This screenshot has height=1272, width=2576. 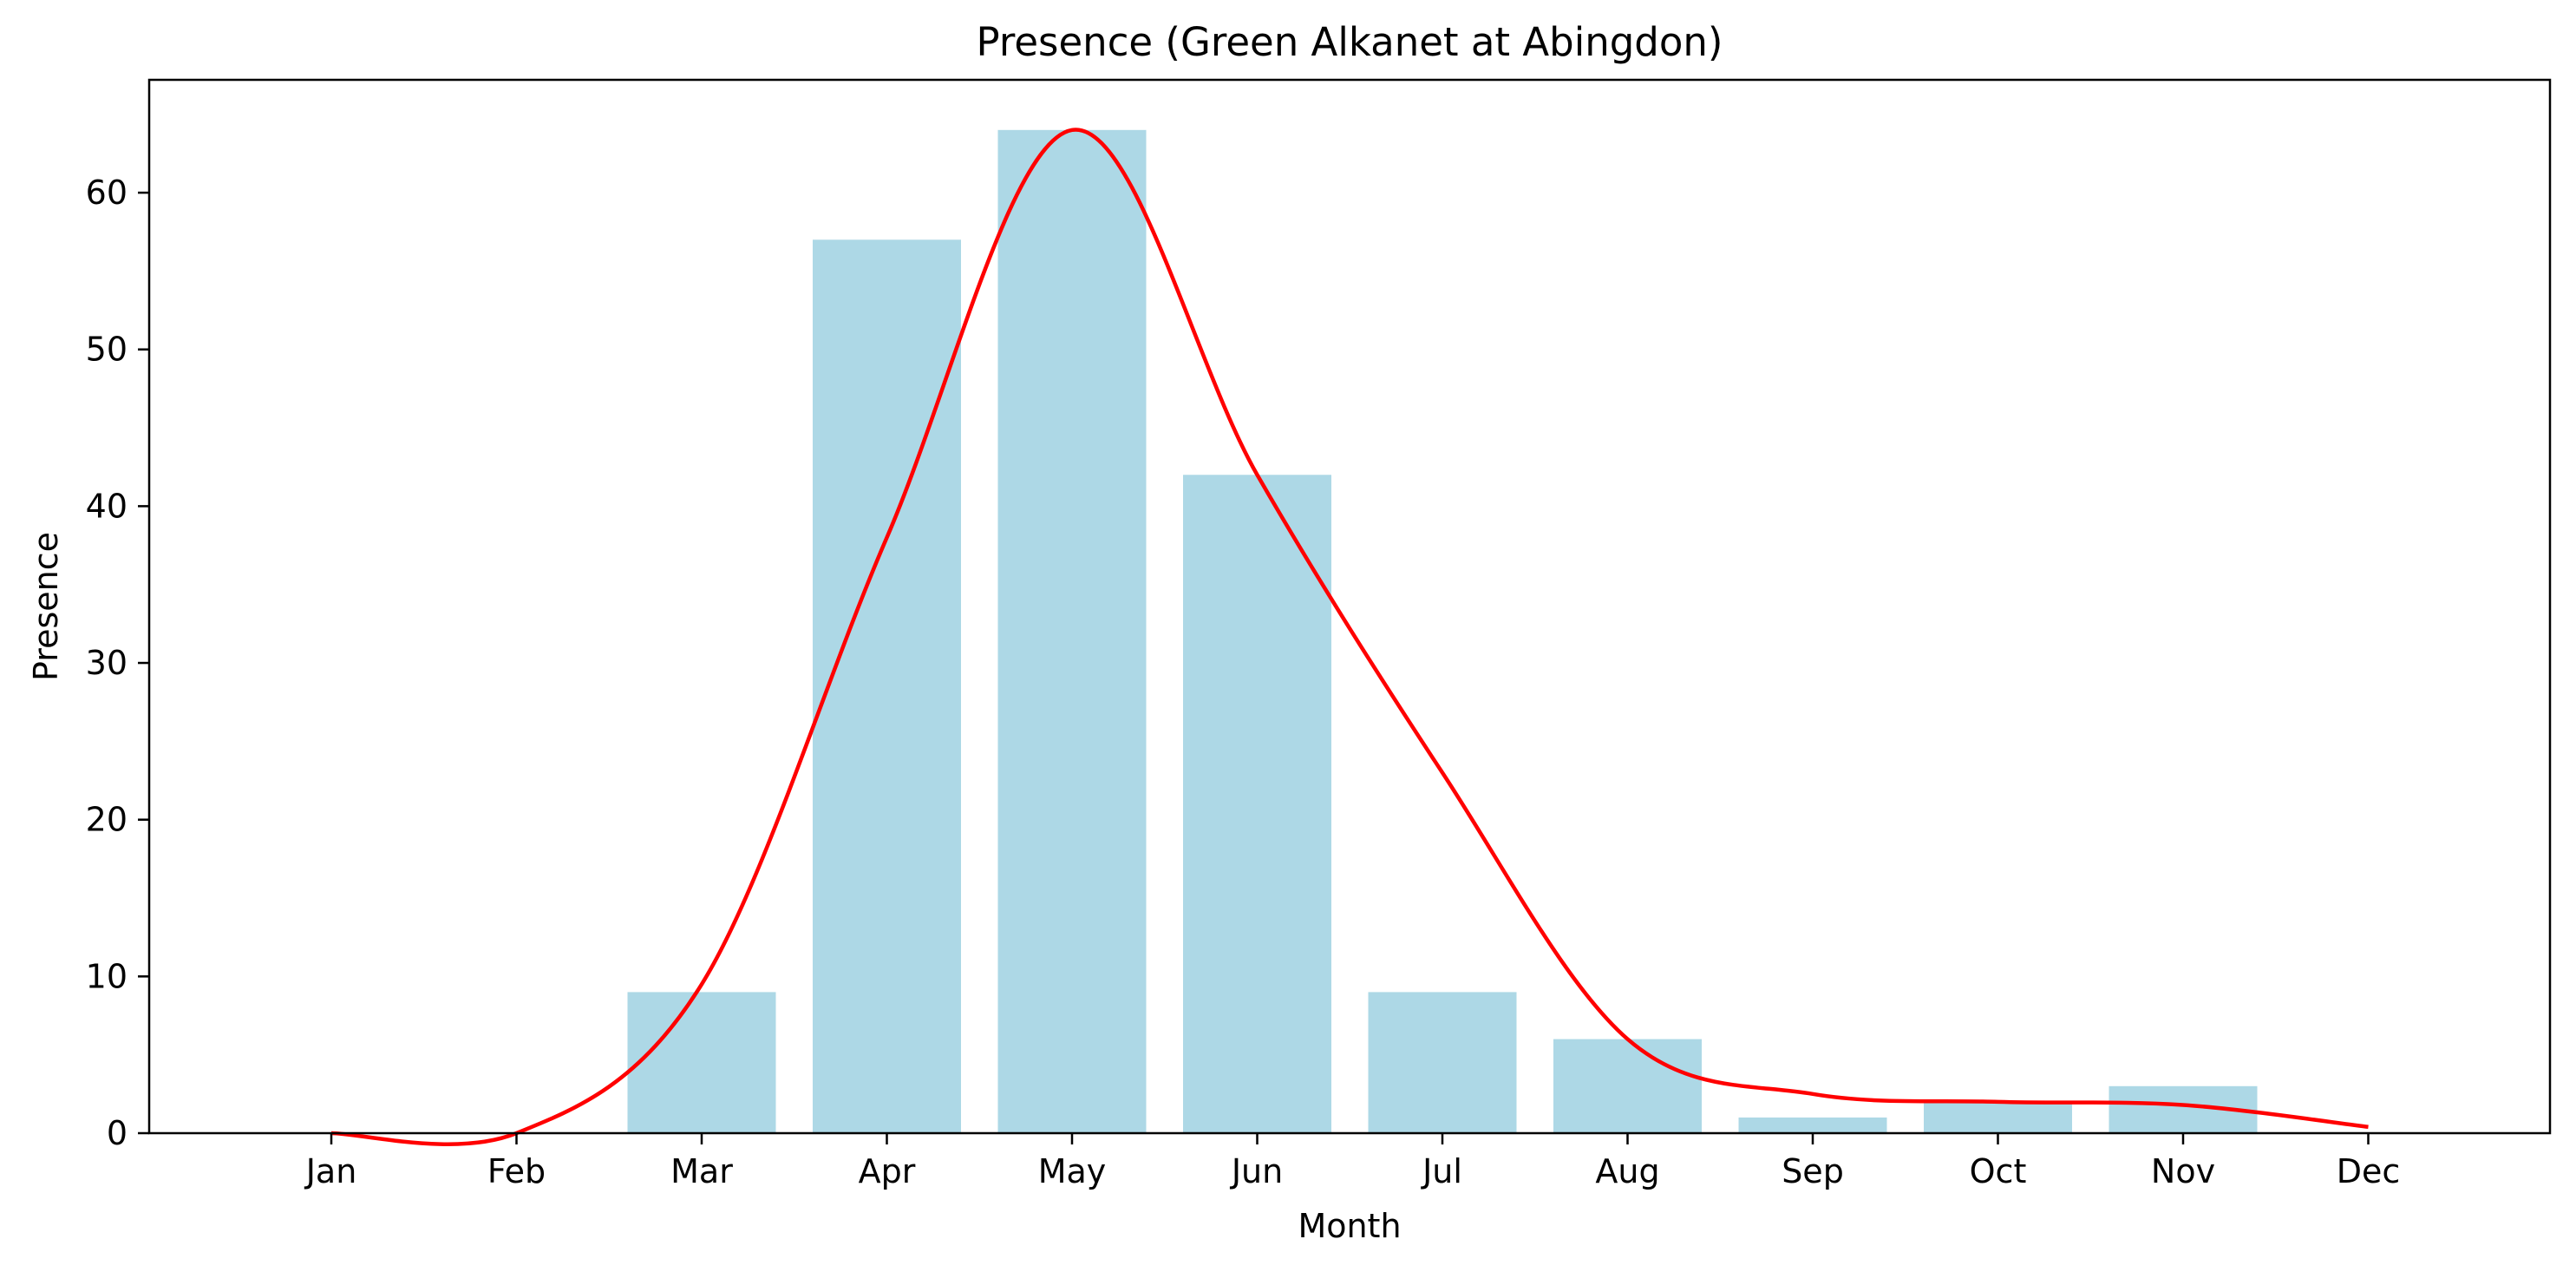 What do you see at coordinates (1349, 1226) in the screenshot?
I see `x-axis-title: Month` at bounding box center [1349, 1226].